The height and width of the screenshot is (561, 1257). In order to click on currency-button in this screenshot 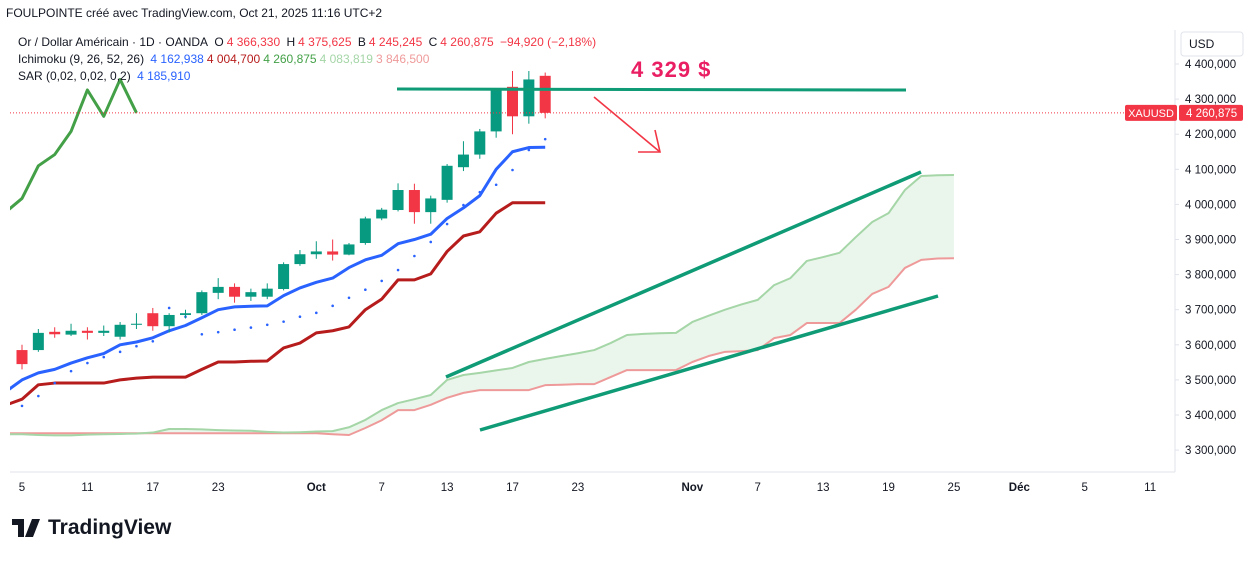, I will do `click(1212, 44)`.